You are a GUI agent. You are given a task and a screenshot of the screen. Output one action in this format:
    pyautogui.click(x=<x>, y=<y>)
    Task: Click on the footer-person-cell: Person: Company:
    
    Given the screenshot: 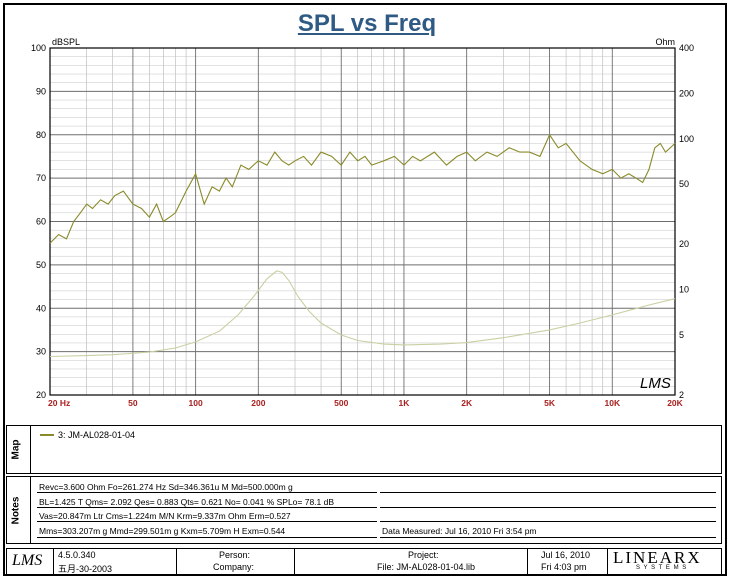 What is the action you would take?
    pyautogui.click(x=236, y=561)
    